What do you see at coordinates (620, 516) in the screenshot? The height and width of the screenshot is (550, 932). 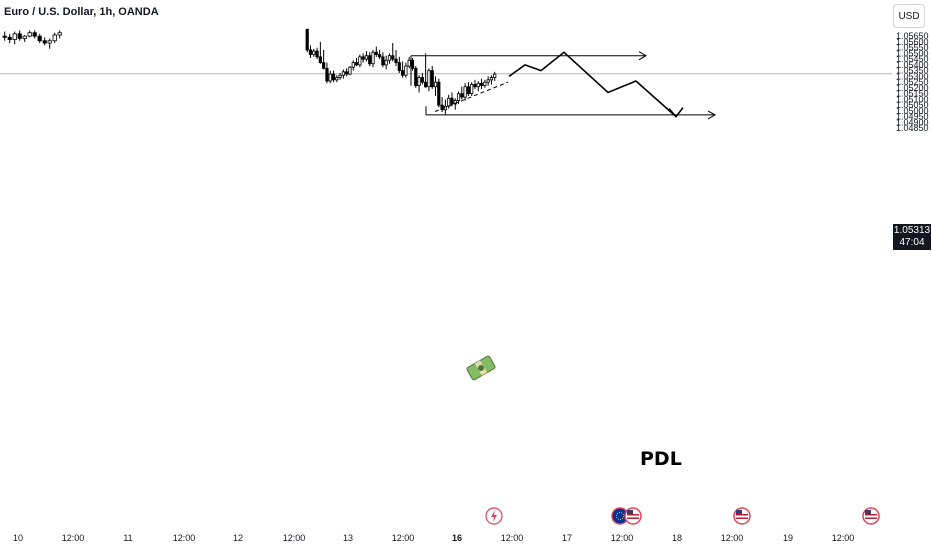 I see `eu-stars` at bounding box center [620, 516].